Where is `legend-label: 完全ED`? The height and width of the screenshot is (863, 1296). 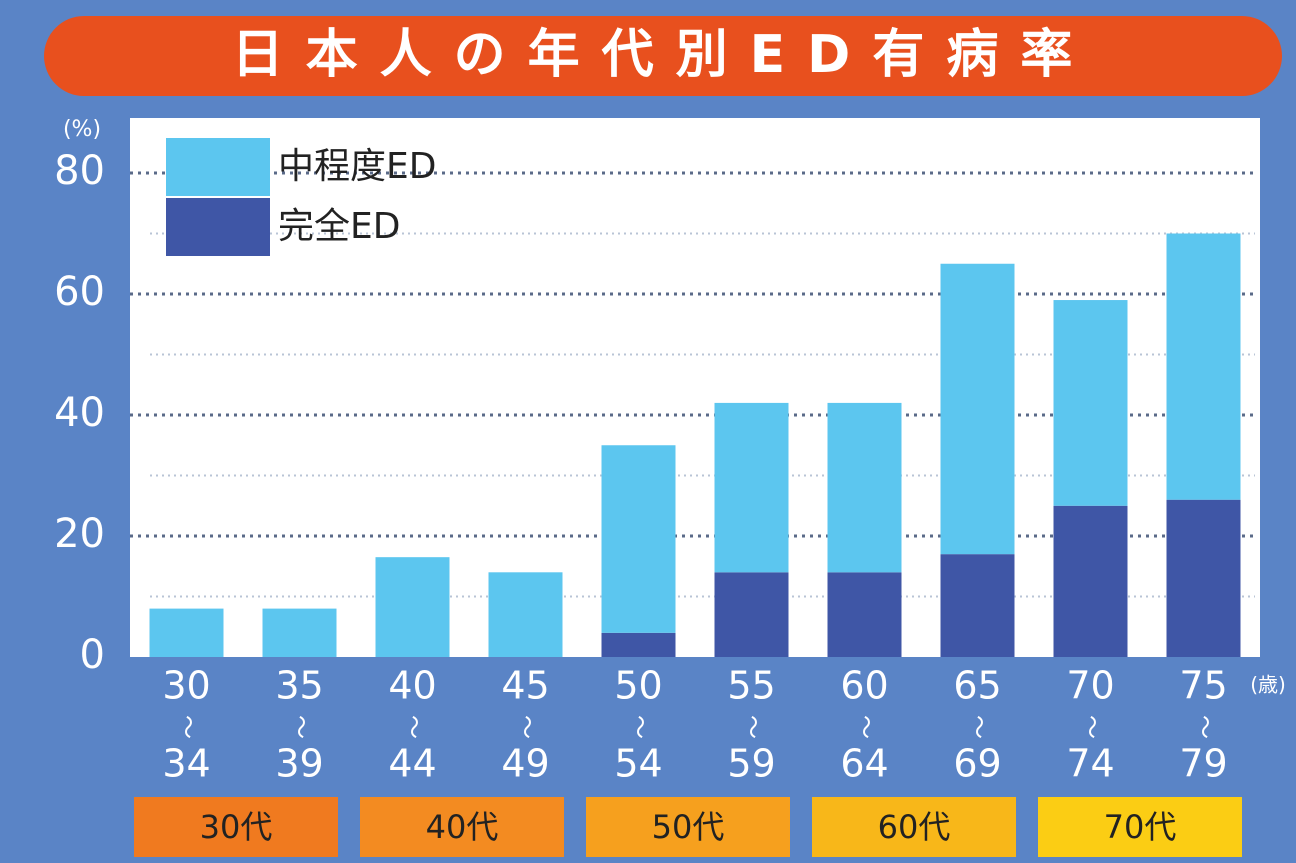
legend-label: 完全ED is located at coordinates (339, 226).